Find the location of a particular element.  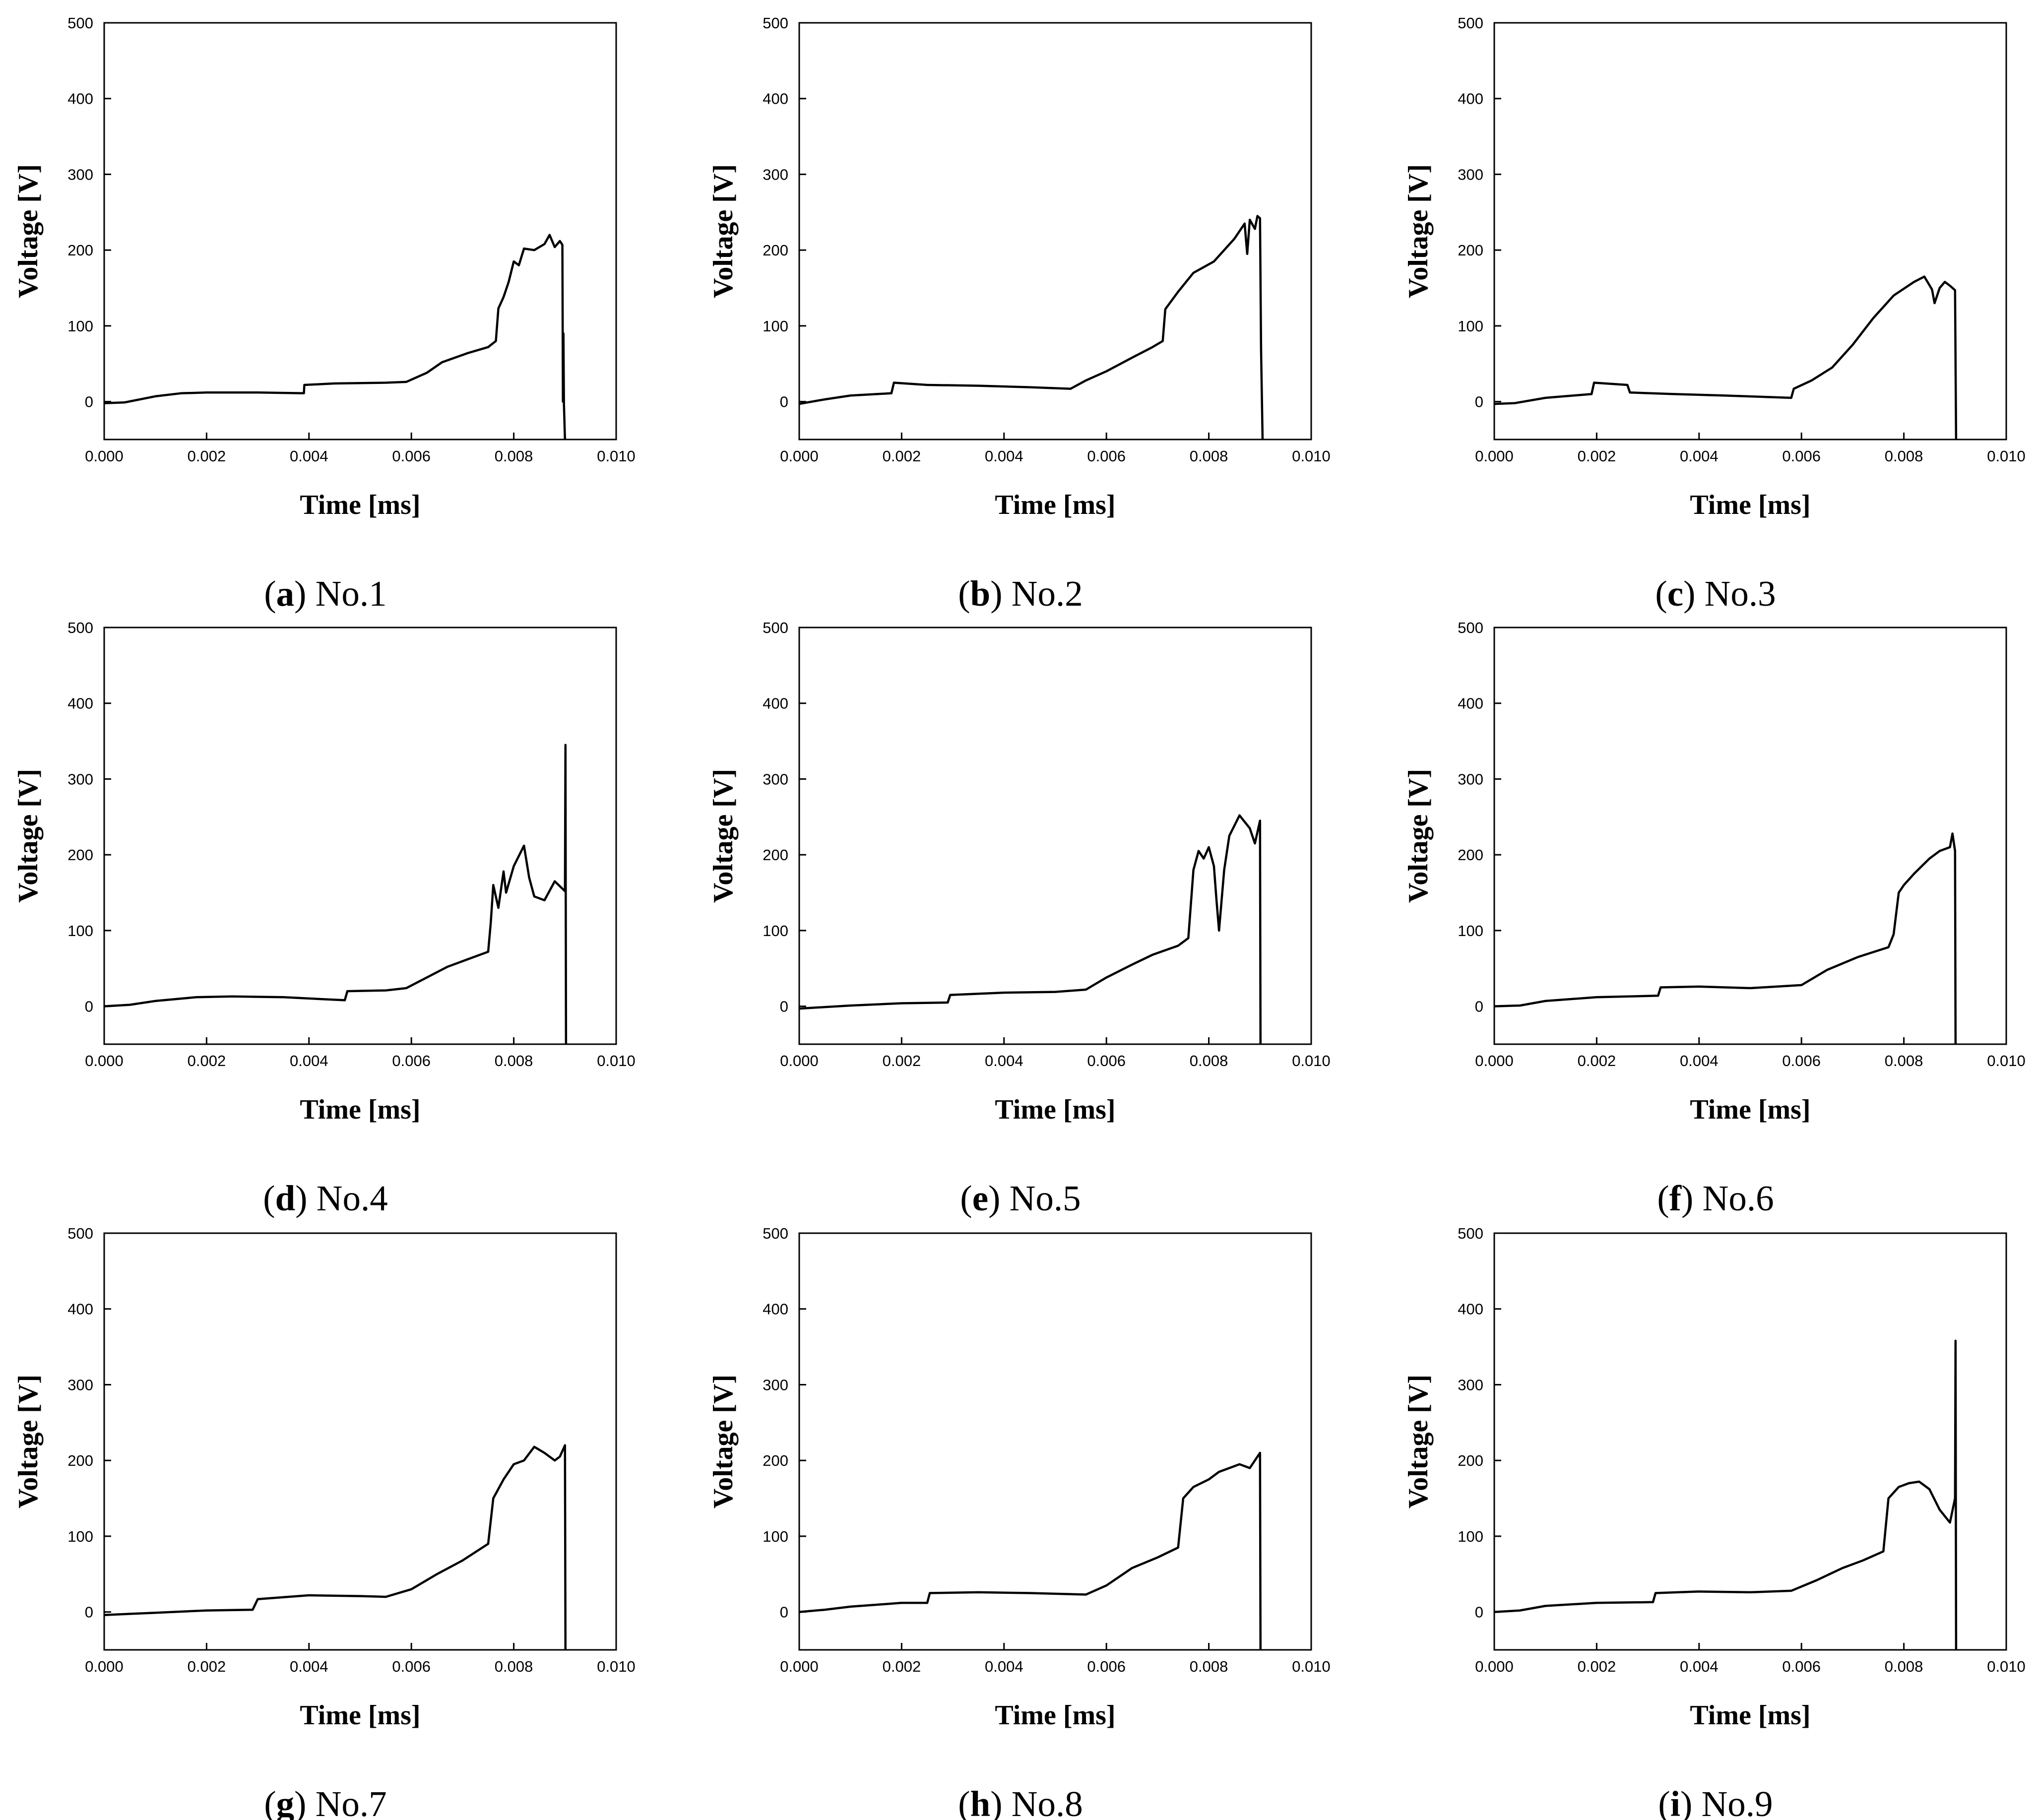

panel-caption: (h) No.8 is located at coordinates (1020, 1802).